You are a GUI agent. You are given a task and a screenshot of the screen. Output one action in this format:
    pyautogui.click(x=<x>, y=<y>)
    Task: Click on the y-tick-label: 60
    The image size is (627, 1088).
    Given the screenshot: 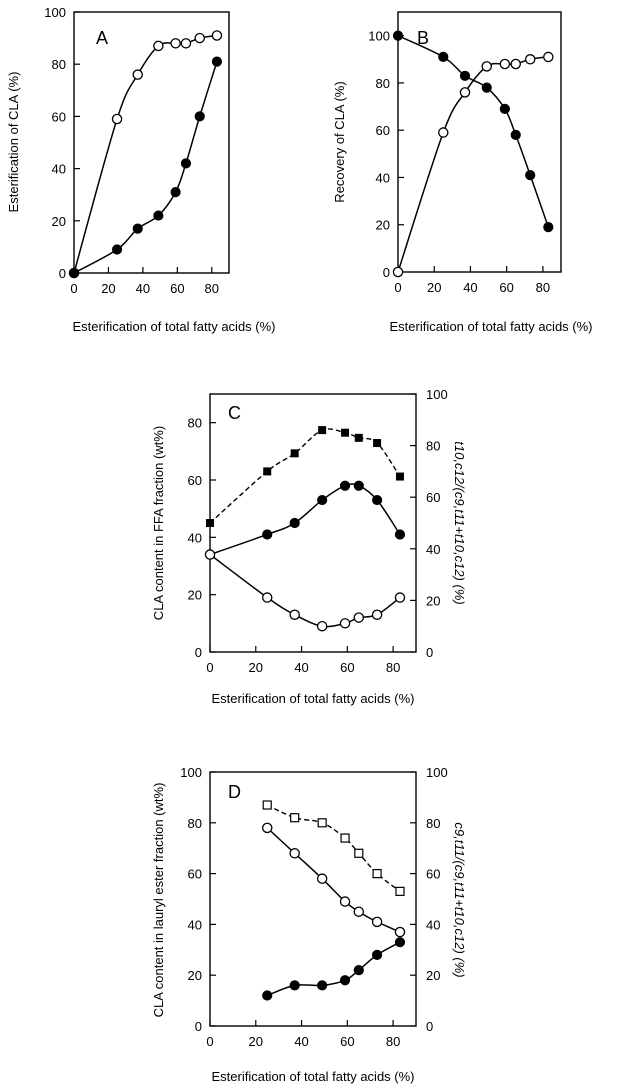 What is the action you would take?
    pyautogui.click(x=195, y=874)
    